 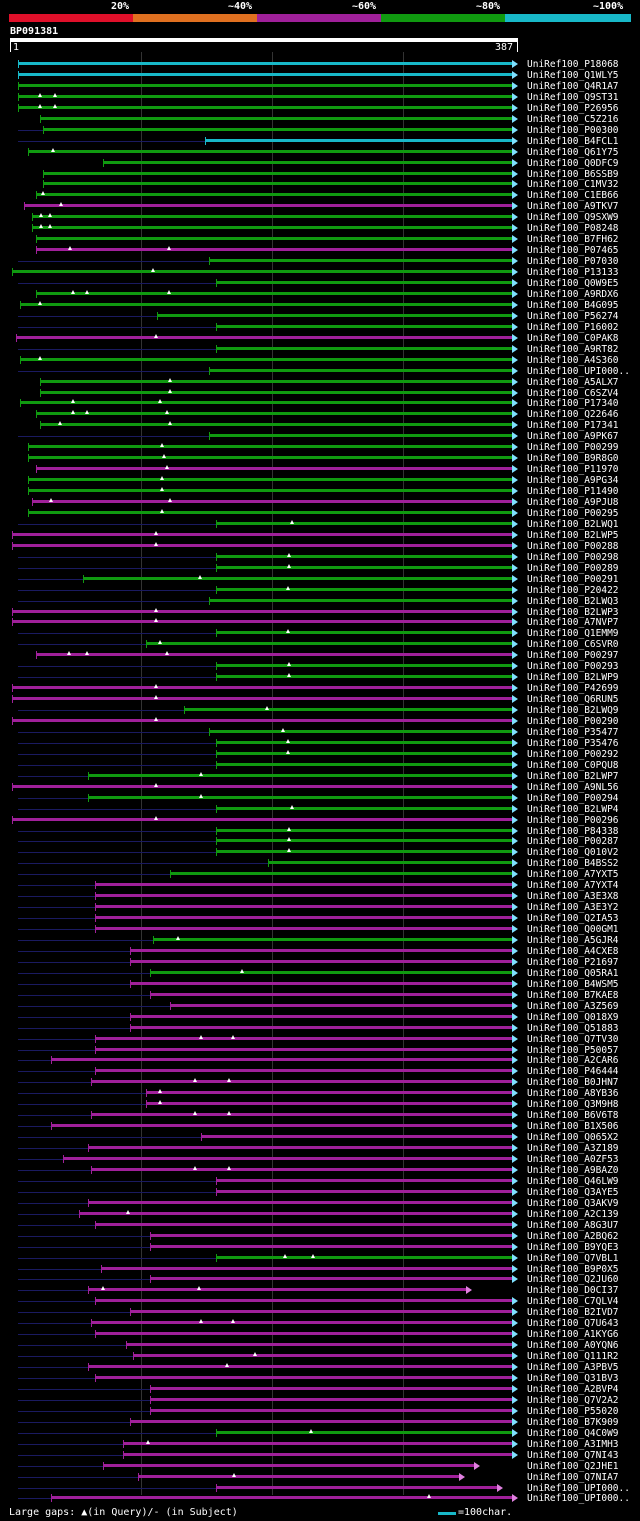 I want to click on hit-label: UniRef100_B2LWP5, so click(x=573, y=535).